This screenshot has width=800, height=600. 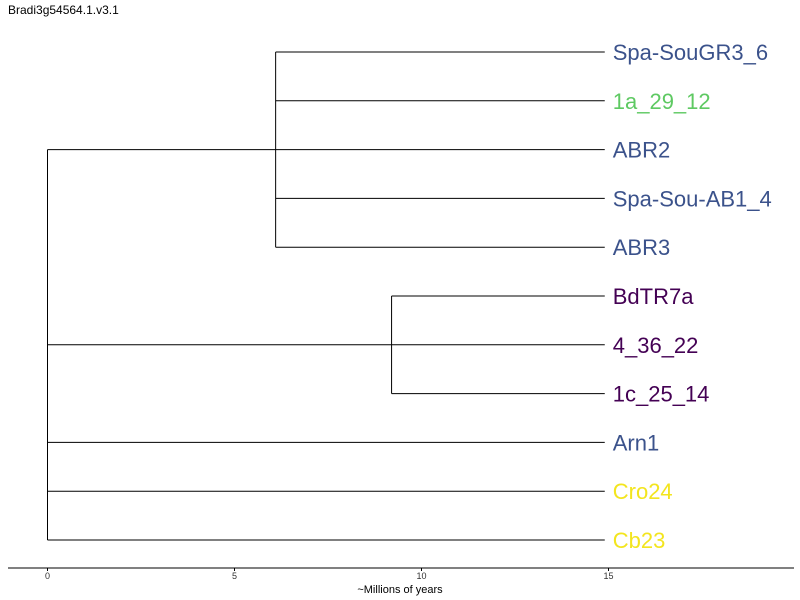 I want to click on leaf-label: 4_36_22, so click(x=656, y=345).